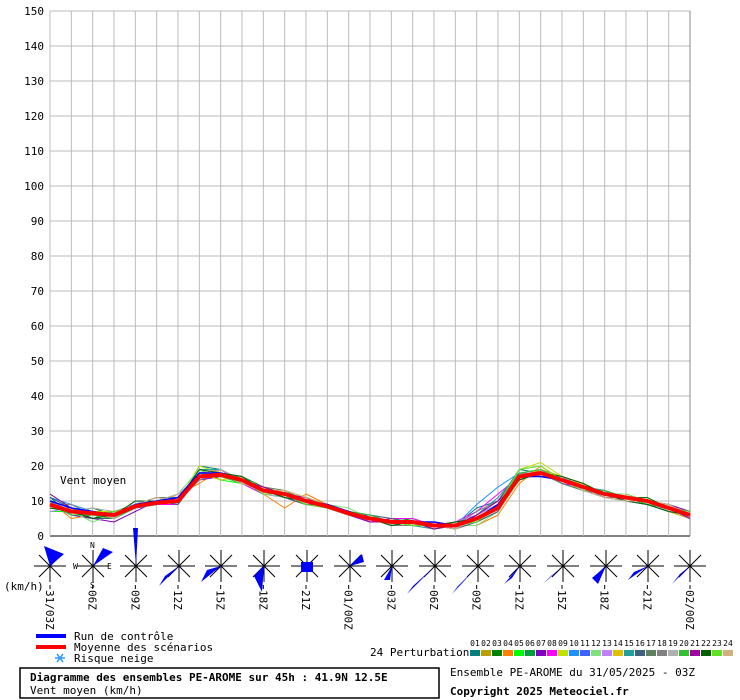  What do you see at coordinates (34, 186) in the screenshot?
I see `y-tick-label: 100` at bounding box center [34, 186].